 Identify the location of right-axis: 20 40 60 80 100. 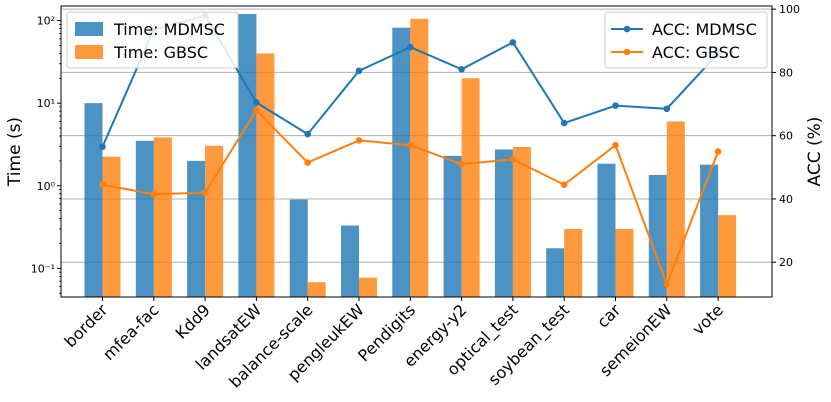
(786, 136).